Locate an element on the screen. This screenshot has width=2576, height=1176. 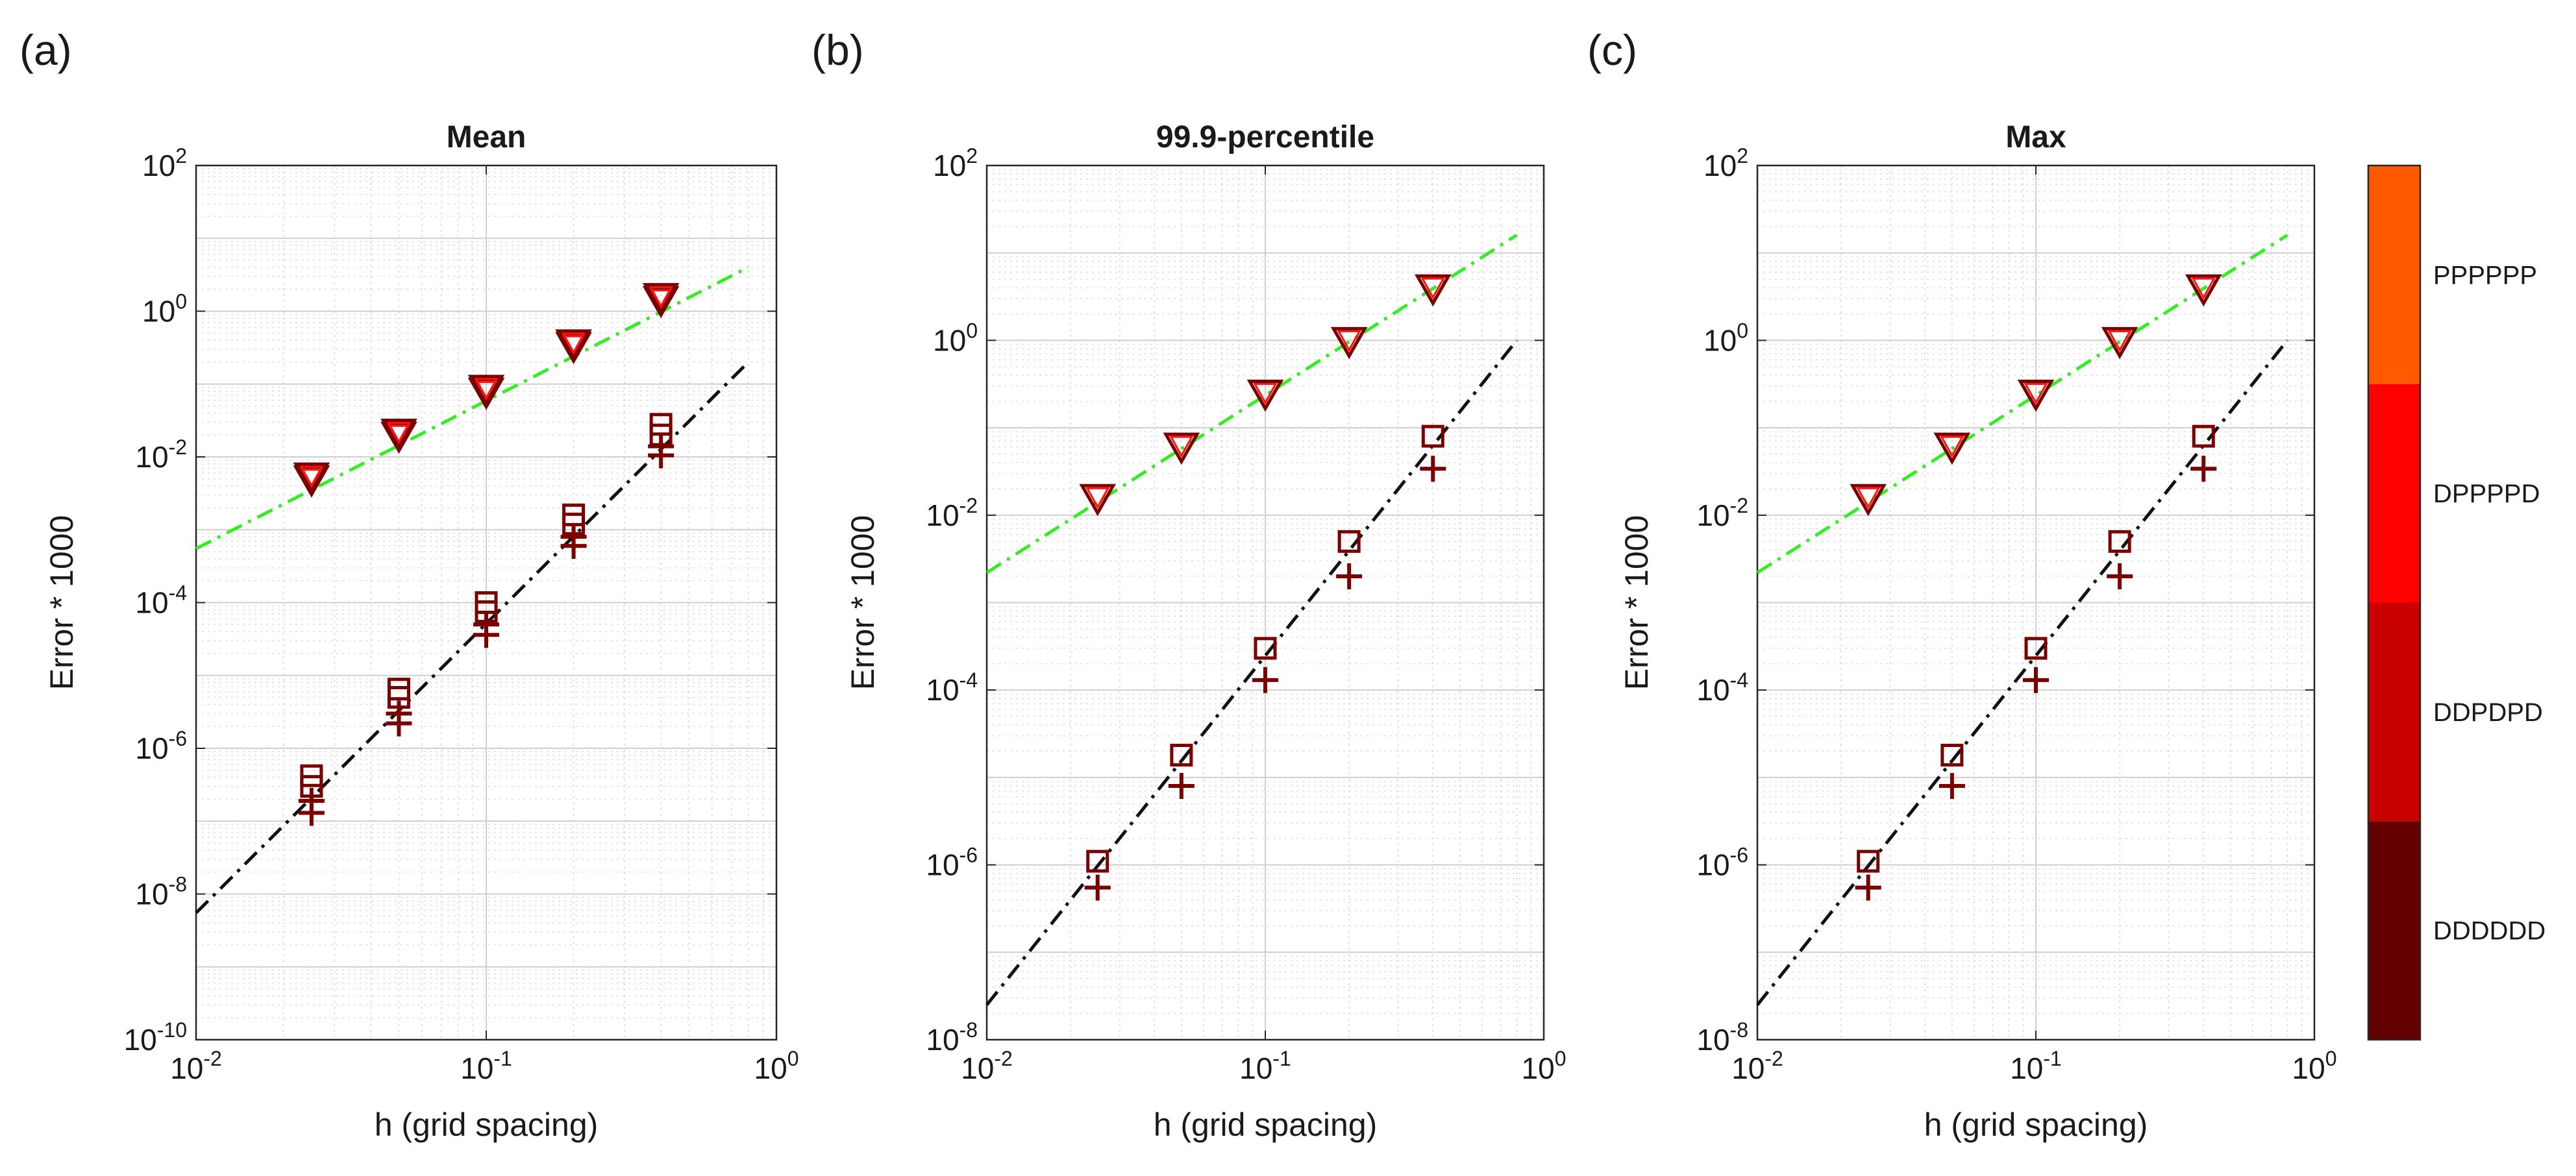
chart-title: Max is located at coordinates (2035, 137).